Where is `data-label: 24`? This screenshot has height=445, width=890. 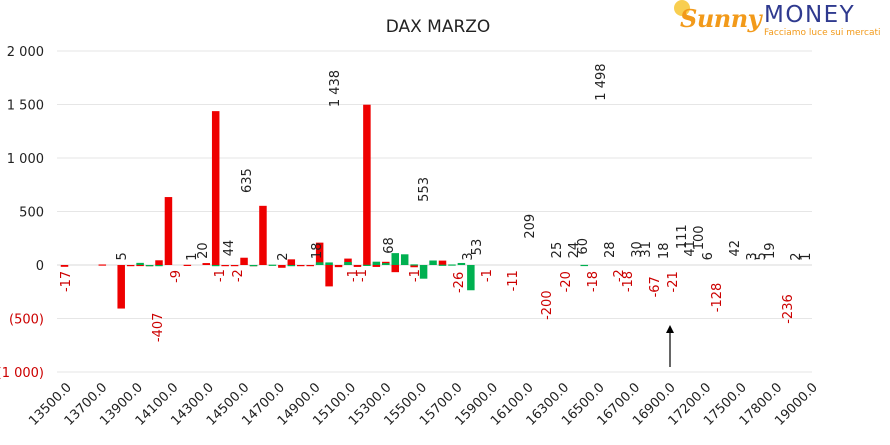 data-label: 24 is located at coordinates (574, 250).